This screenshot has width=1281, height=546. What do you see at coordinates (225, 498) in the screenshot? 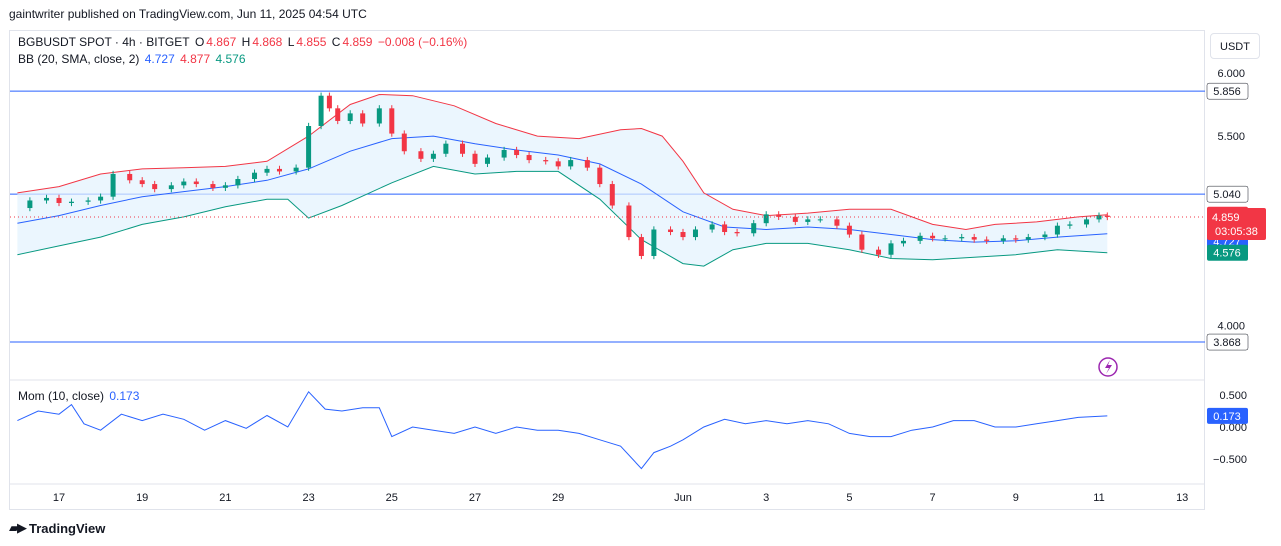
I see `x-tick-label: 21` at bounding box center [225, 498].